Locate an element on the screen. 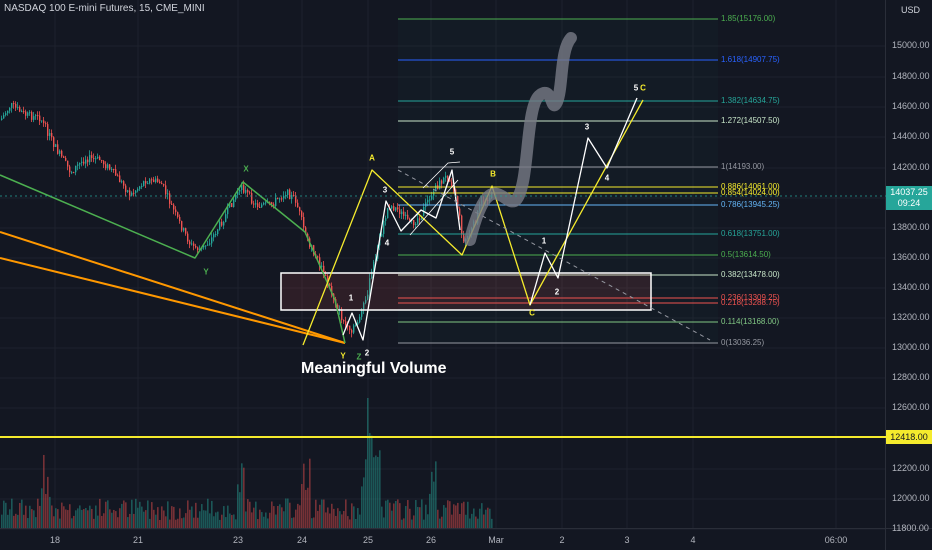 This screenshot has height=550, width=932. wave-projection-white is located at coordinates (583, 201).